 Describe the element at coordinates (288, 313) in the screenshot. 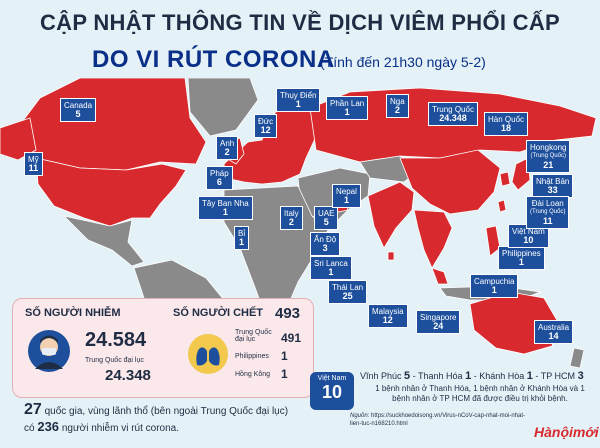

I see `deaths-total: 493` at that location.